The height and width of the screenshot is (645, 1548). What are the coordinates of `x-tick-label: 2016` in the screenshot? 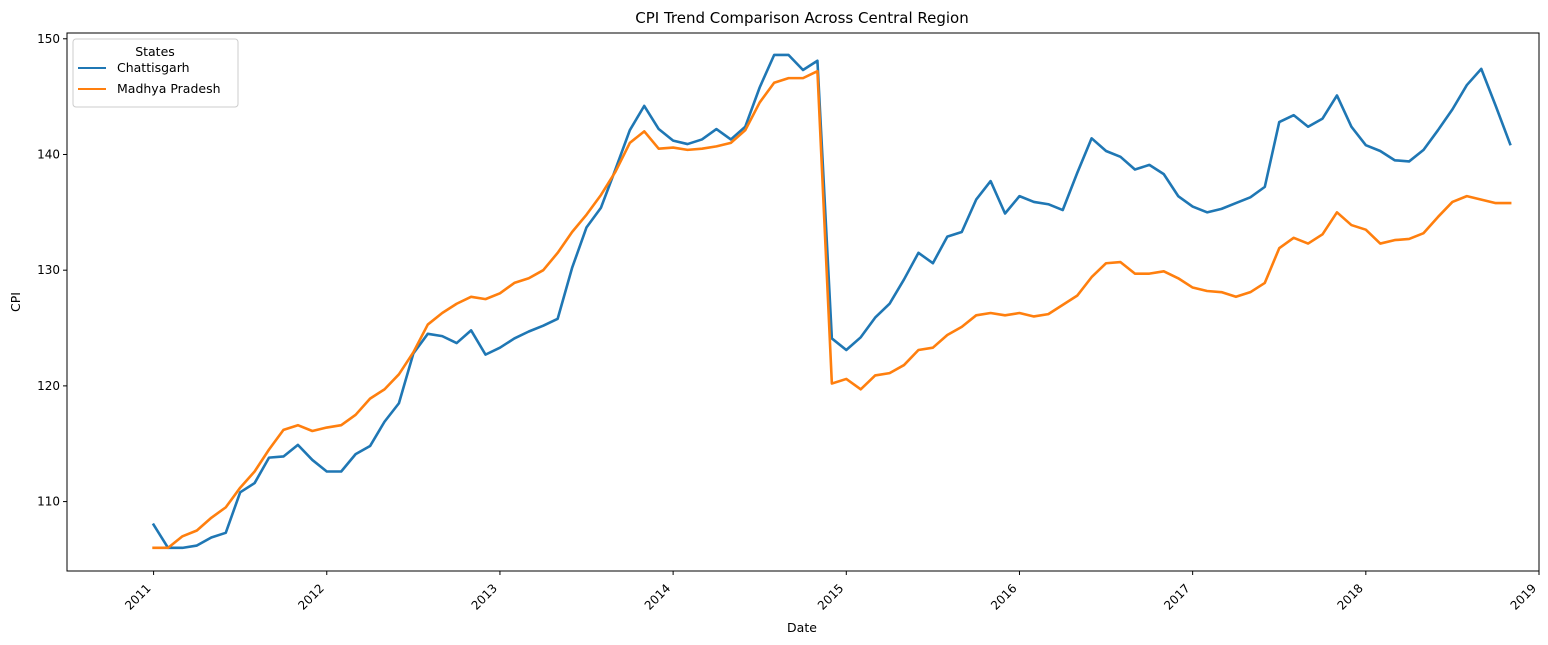 It's located at (1003, 596).